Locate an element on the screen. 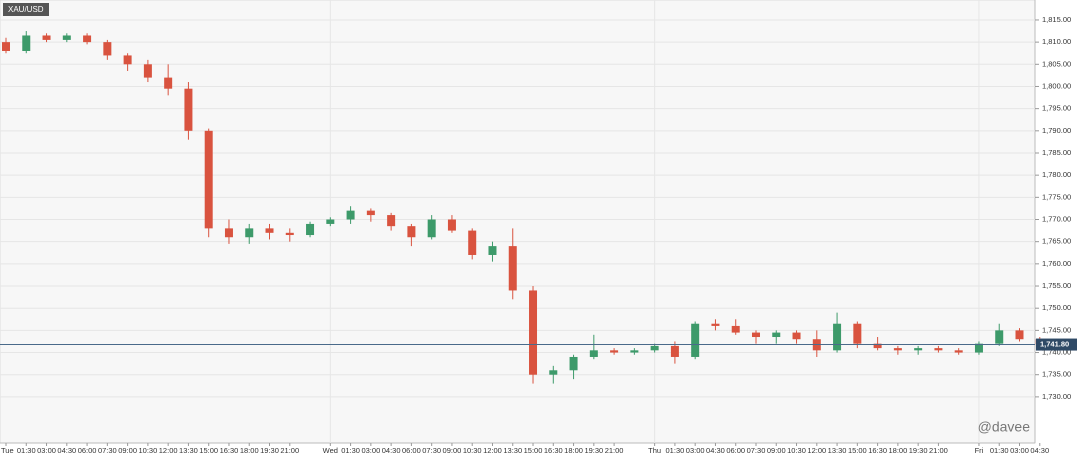  y-tick-label: 1,745.00 is located at coordinates (1056, 329).